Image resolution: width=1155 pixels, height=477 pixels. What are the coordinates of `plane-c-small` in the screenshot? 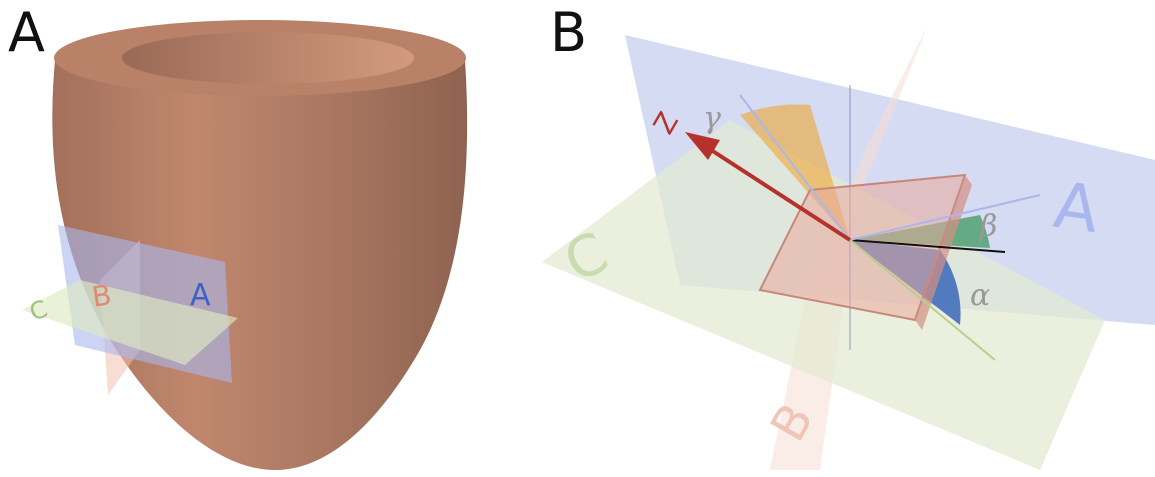 It's located at (130, 322).